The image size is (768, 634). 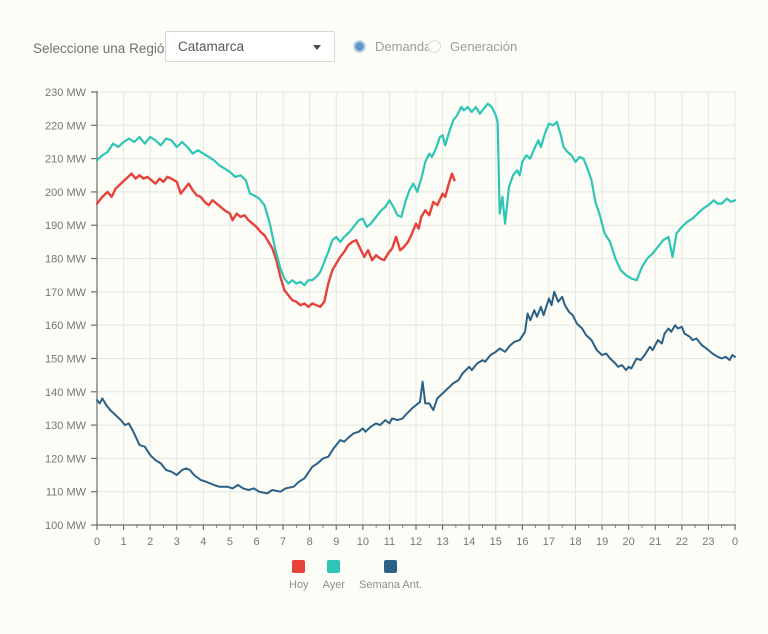 I want to click on legend-swatch-hoy, so click(x=299, y=566).